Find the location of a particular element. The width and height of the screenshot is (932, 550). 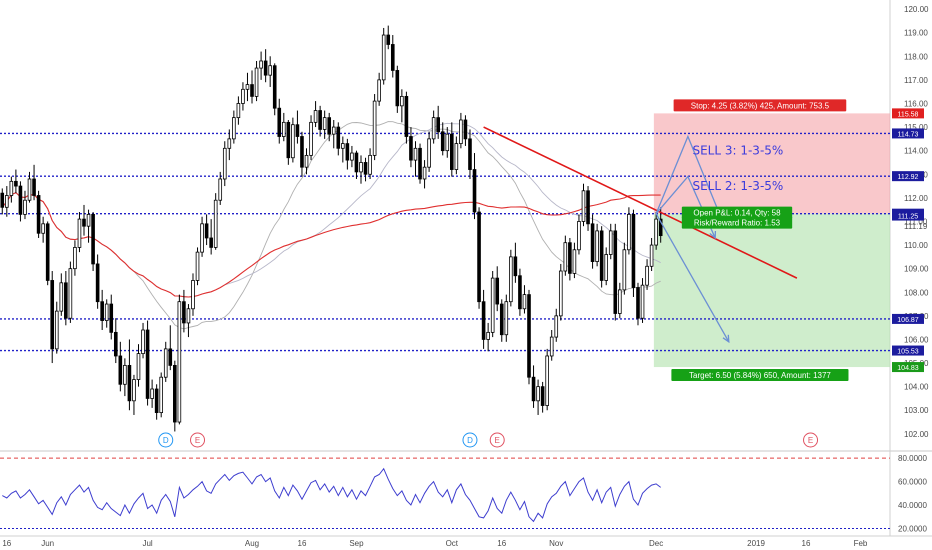

position-zones is located at coordinates (771, 240).